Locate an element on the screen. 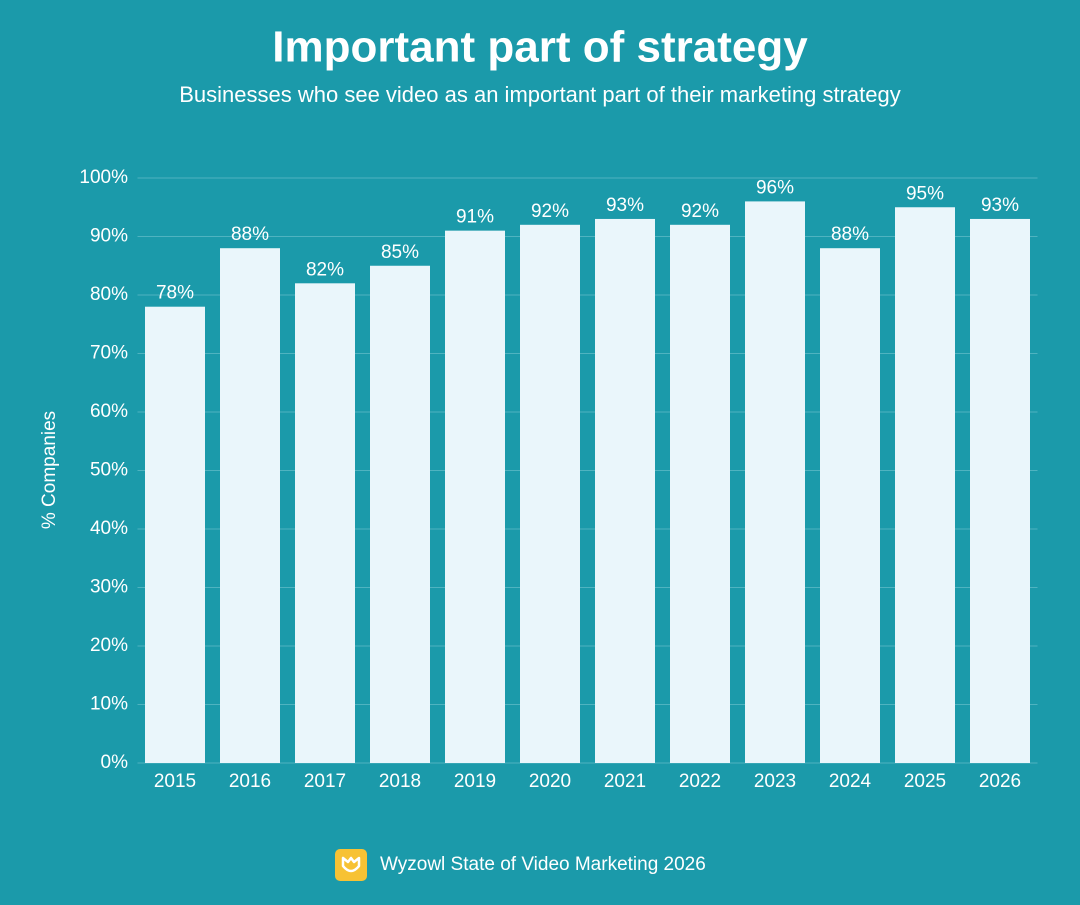 This screenshot has width=1080, height=905. x-tick-label: 2015 is located at coordinates (175, 781).